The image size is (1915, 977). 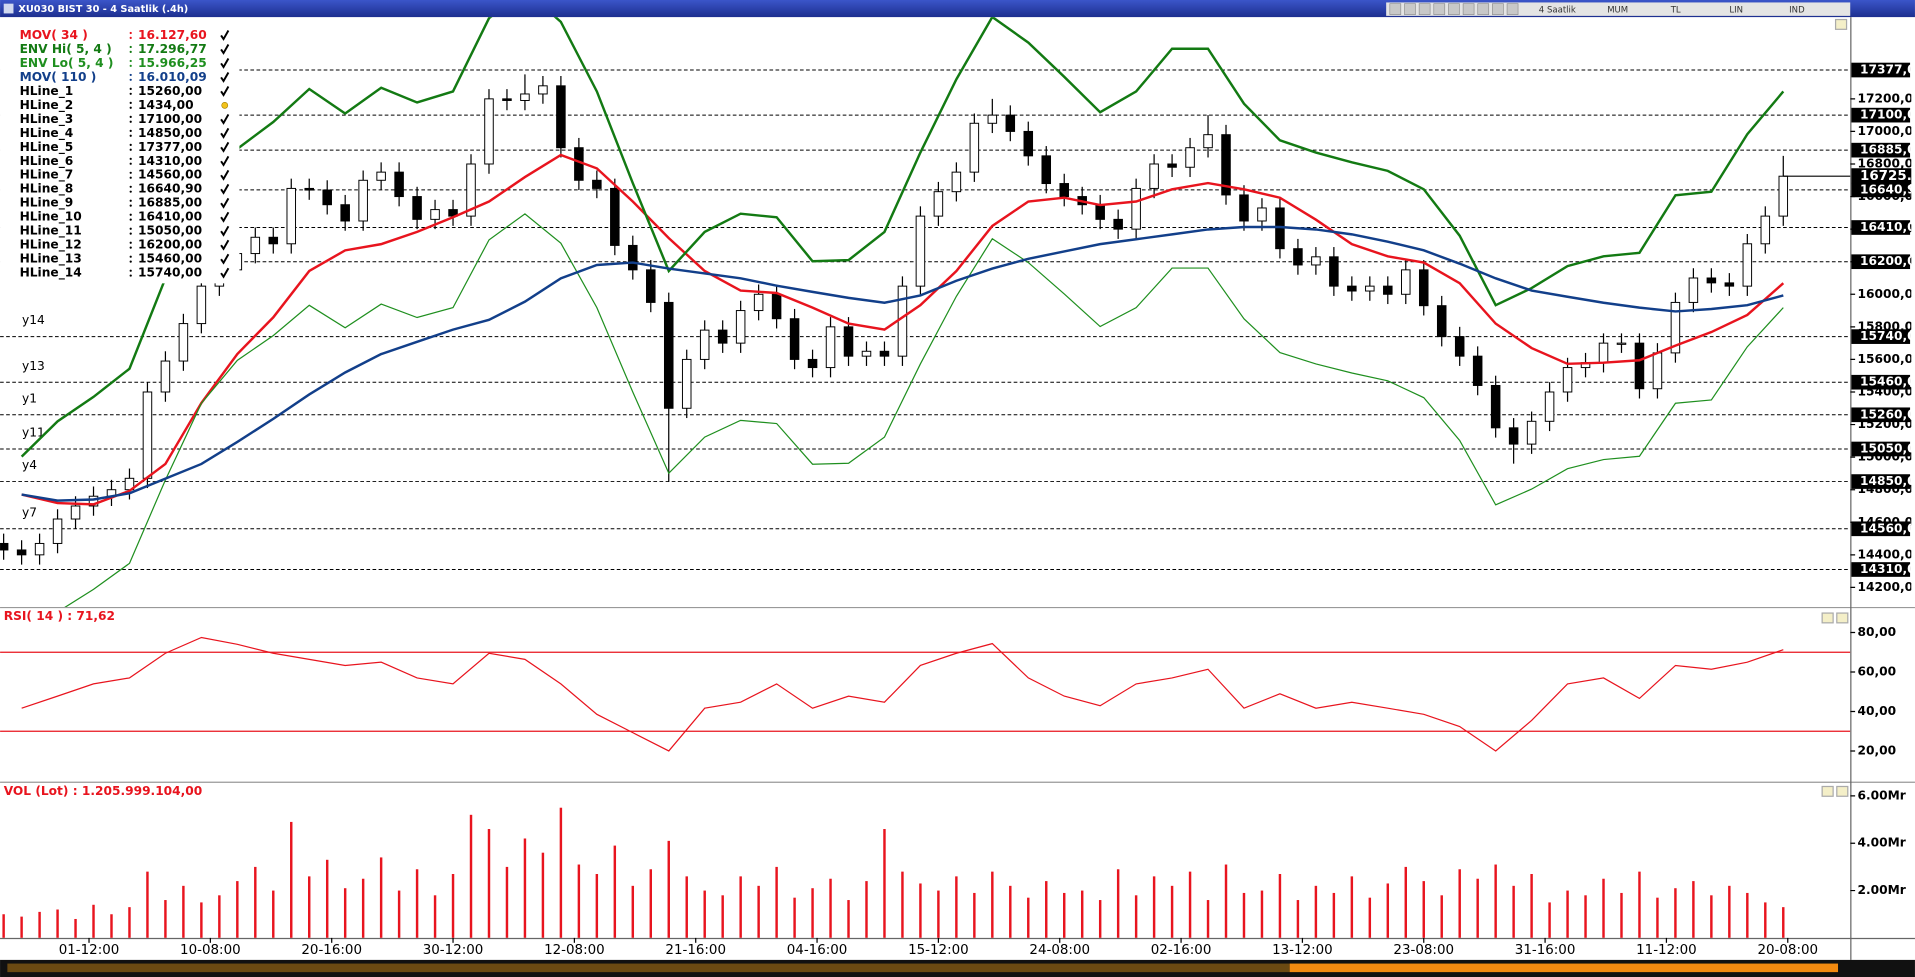 I want to click on last-price-box, so click(x=1881, y=176).